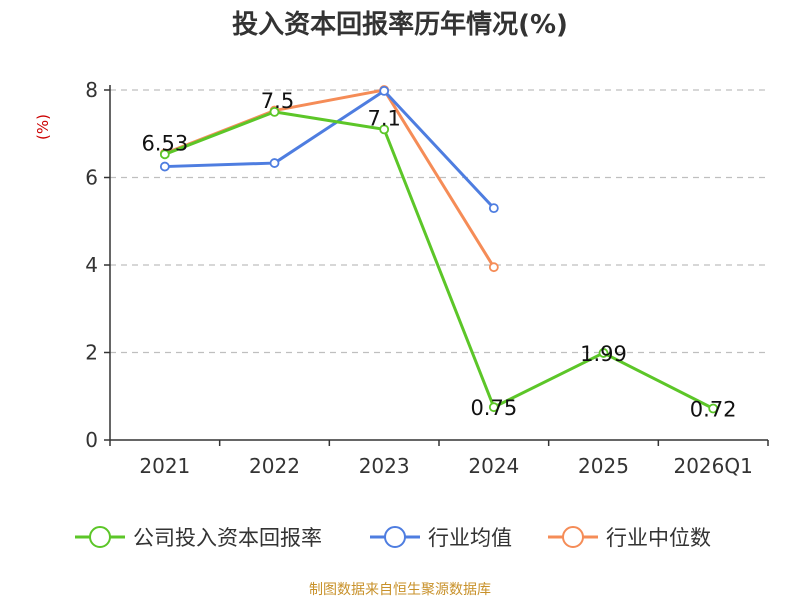 The image size is (800, 600). Describe the element at coordinates (274, 111) in the screenshot. I see `point-s0-2022` at that location.